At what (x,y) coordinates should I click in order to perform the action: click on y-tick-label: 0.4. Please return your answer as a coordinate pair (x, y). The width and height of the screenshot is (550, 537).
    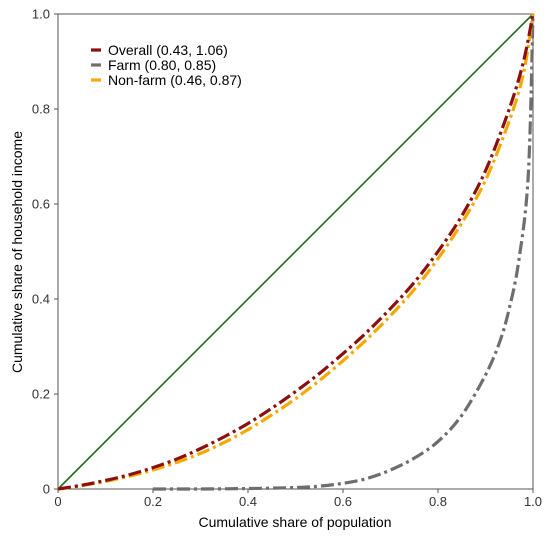
    Looking at the image, I should click on (41, 299).